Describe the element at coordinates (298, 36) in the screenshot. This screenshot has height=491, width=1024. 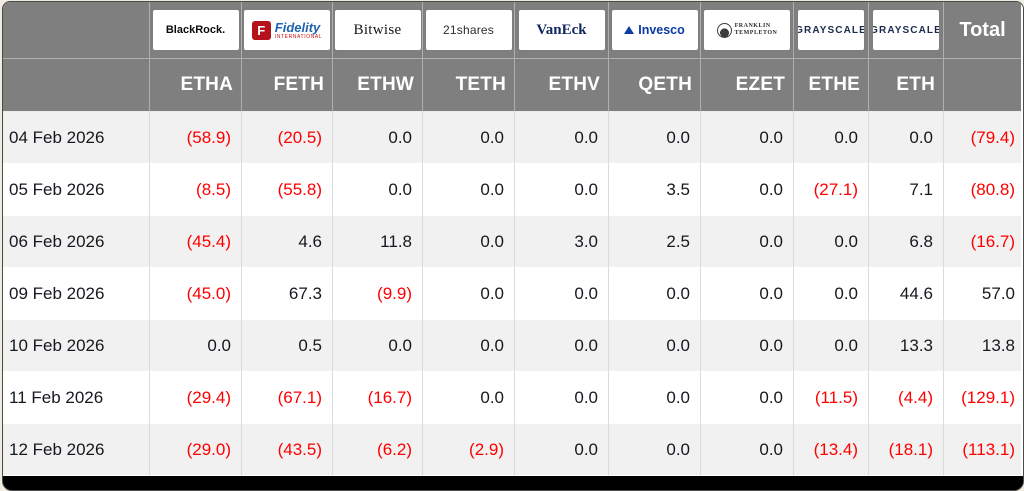
I see `fidelity-logo-subtext: INTERNATIONAL` at that location.